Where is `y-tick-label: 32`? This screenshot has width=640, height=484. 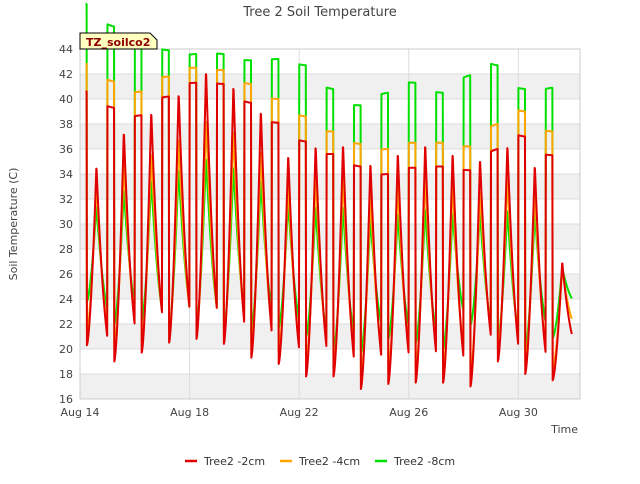 y-tick-label: 32 is located at coordinates (66, 199).